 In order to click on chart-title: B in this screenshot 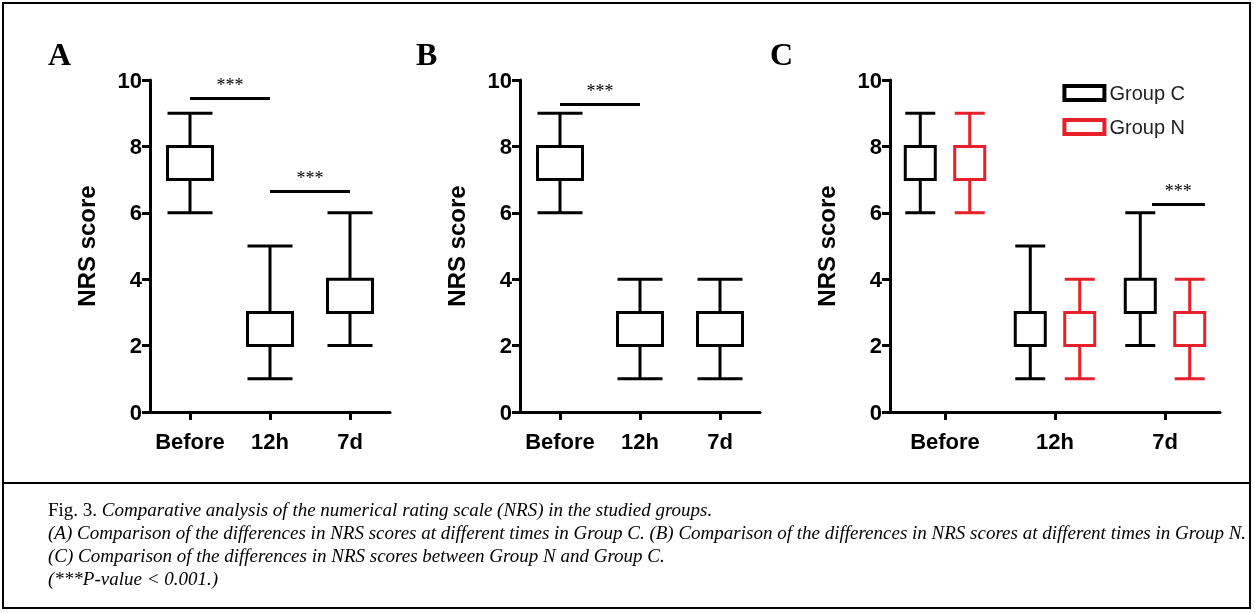, I will do `click(427, 54)`.